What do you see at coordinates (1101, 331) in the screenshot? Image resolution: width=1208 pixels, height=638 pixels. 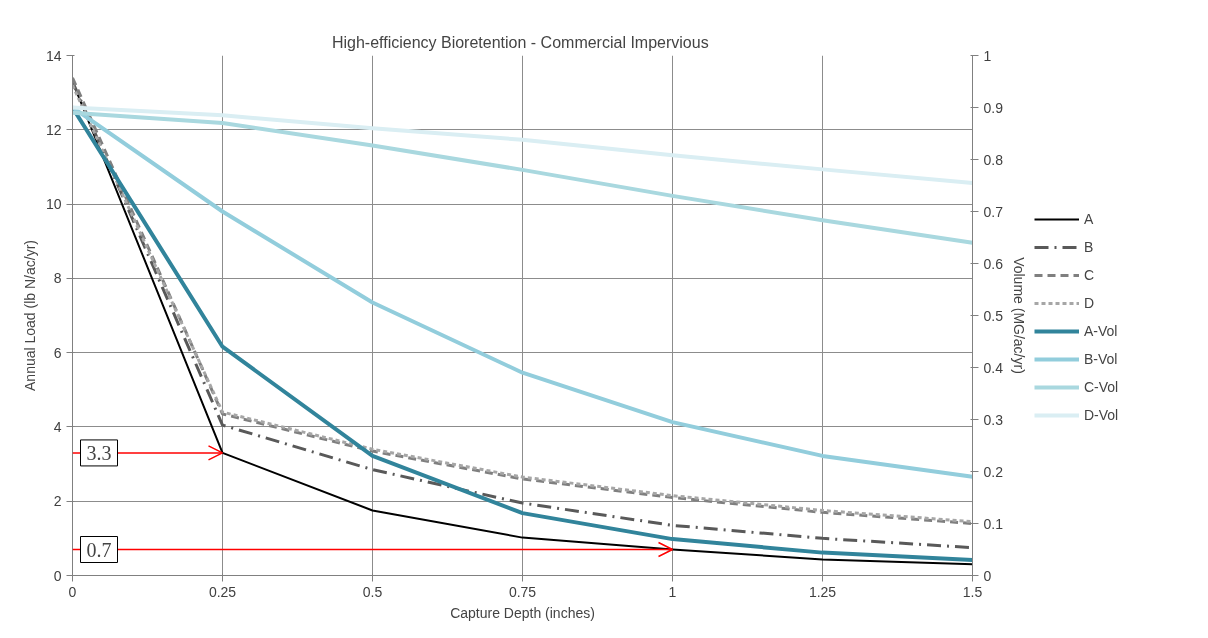 I see `legend-label: A-Vol` at bounding box center [1101, 331].